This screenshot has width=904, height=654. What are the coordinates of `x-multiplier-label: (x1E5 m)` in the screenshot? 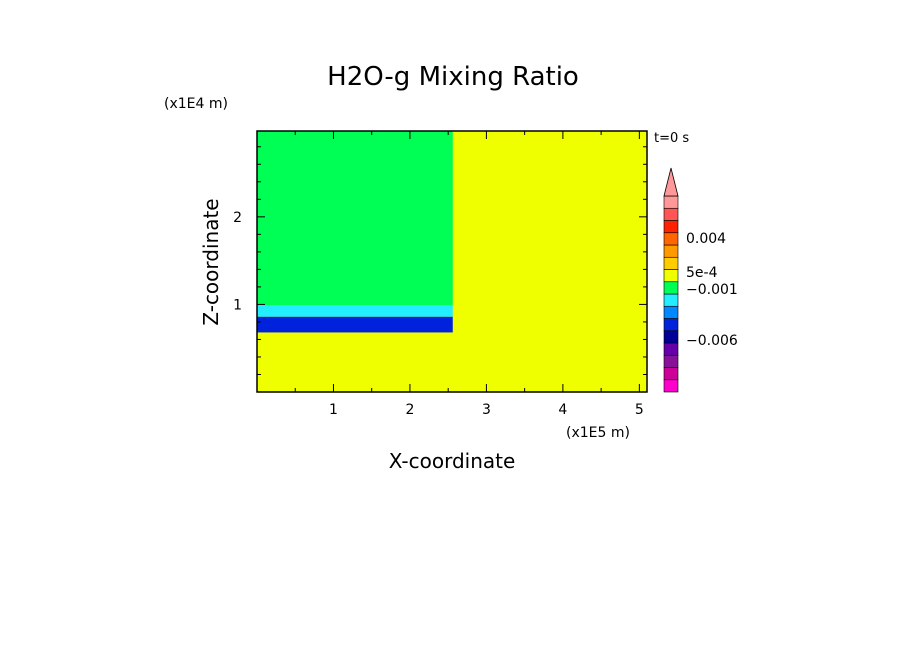 It's located at (598, 433).